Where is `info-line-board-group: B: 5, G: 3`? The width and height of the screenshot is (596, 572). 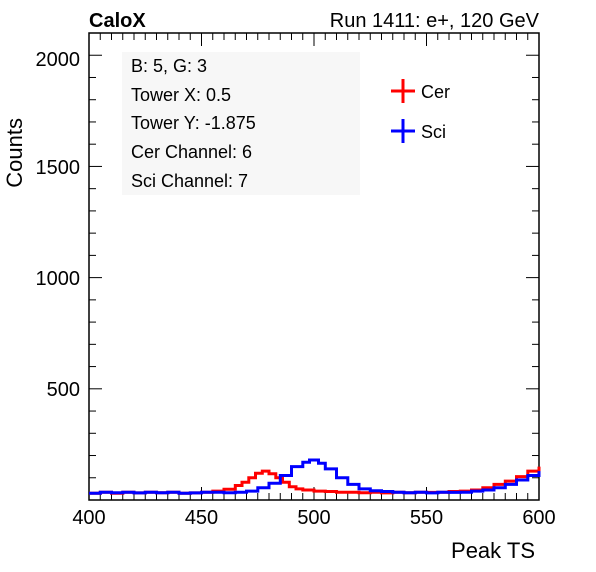
info-line-board-group: B: 5, G: 3 is located at coordinates (169, 66).